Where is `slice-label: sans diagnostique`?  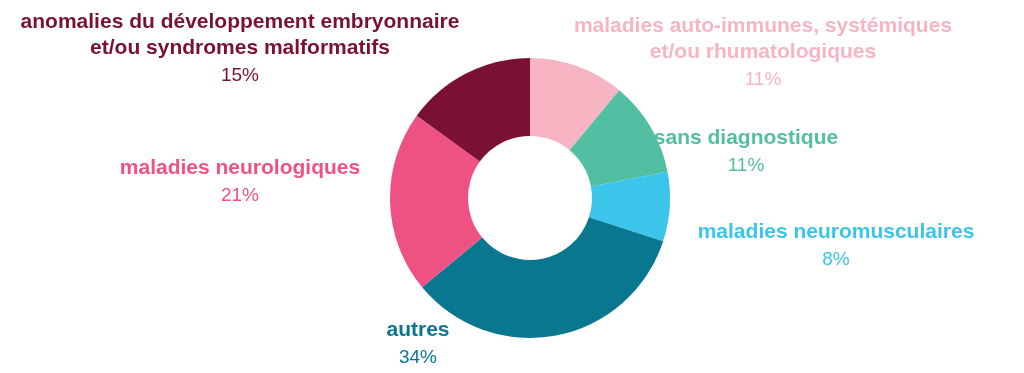
slice-label: sans diagnostique is located at coordinates (746, 137).